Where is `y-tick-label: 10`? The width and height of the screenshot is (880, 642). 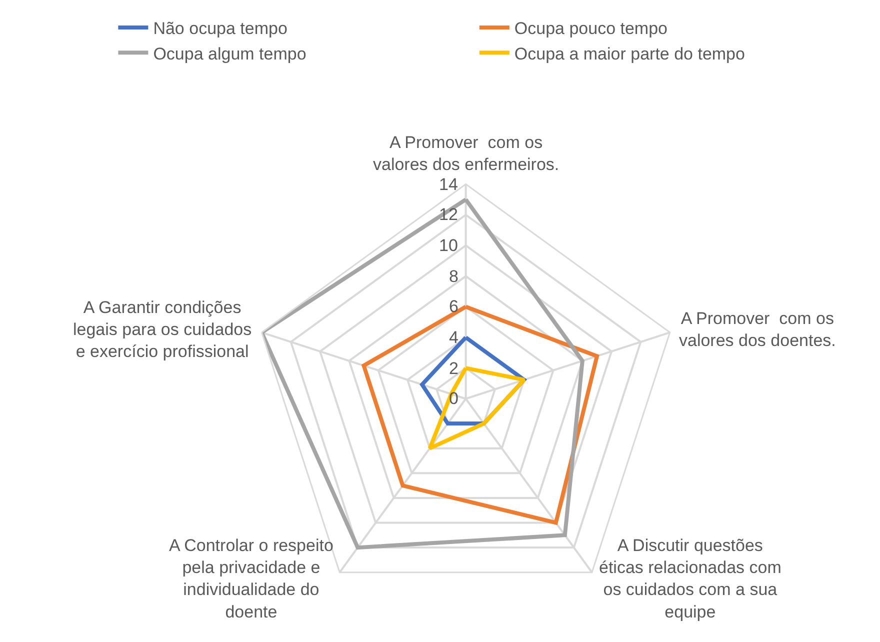
y-tick-label: 10 is located at coordinates (448, 245).